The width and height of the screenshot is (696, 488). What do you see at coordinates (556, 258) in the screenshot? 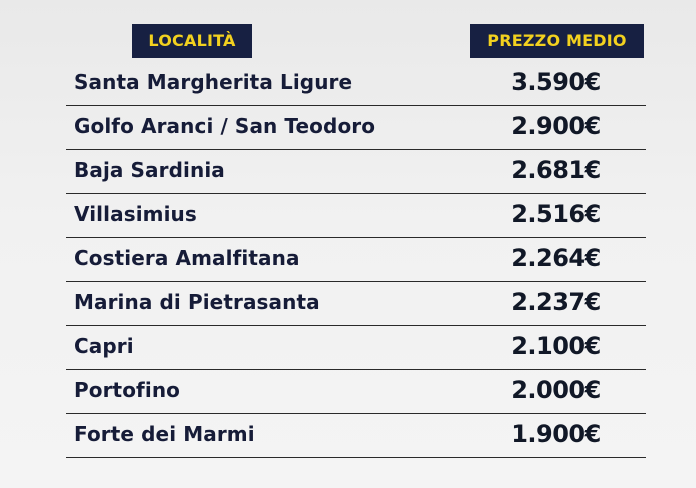
I see `price-cell: 2.264€` at bounding box center [556, 258].